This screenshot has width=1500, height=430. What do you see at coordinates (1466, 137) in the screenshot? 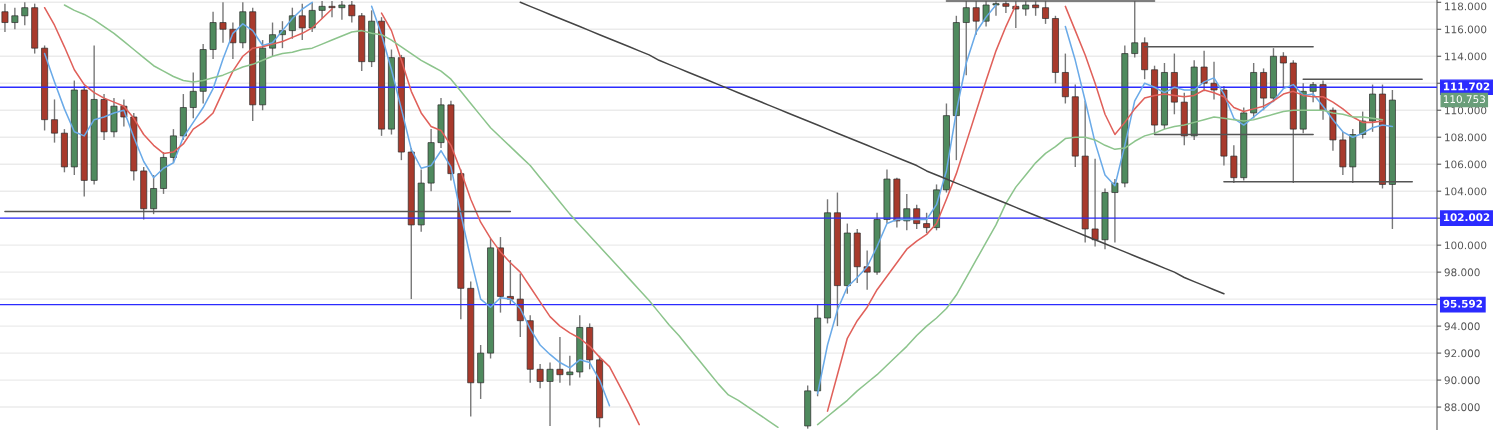
I see `y-tick-label: 108.000` at bounding box center [1466, 137].